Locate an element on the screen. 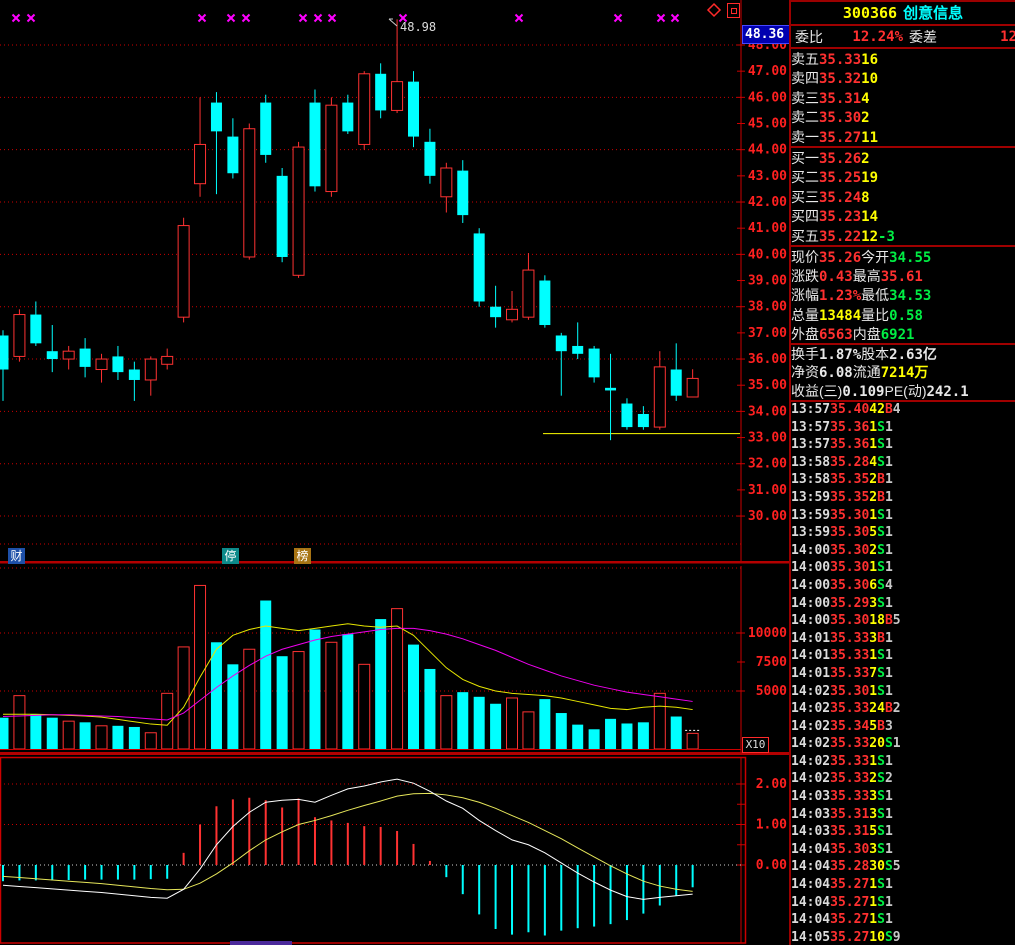 This screenshot has width=1015, height=945. tick-price: 35.30 is located at coordinates (850, 568).